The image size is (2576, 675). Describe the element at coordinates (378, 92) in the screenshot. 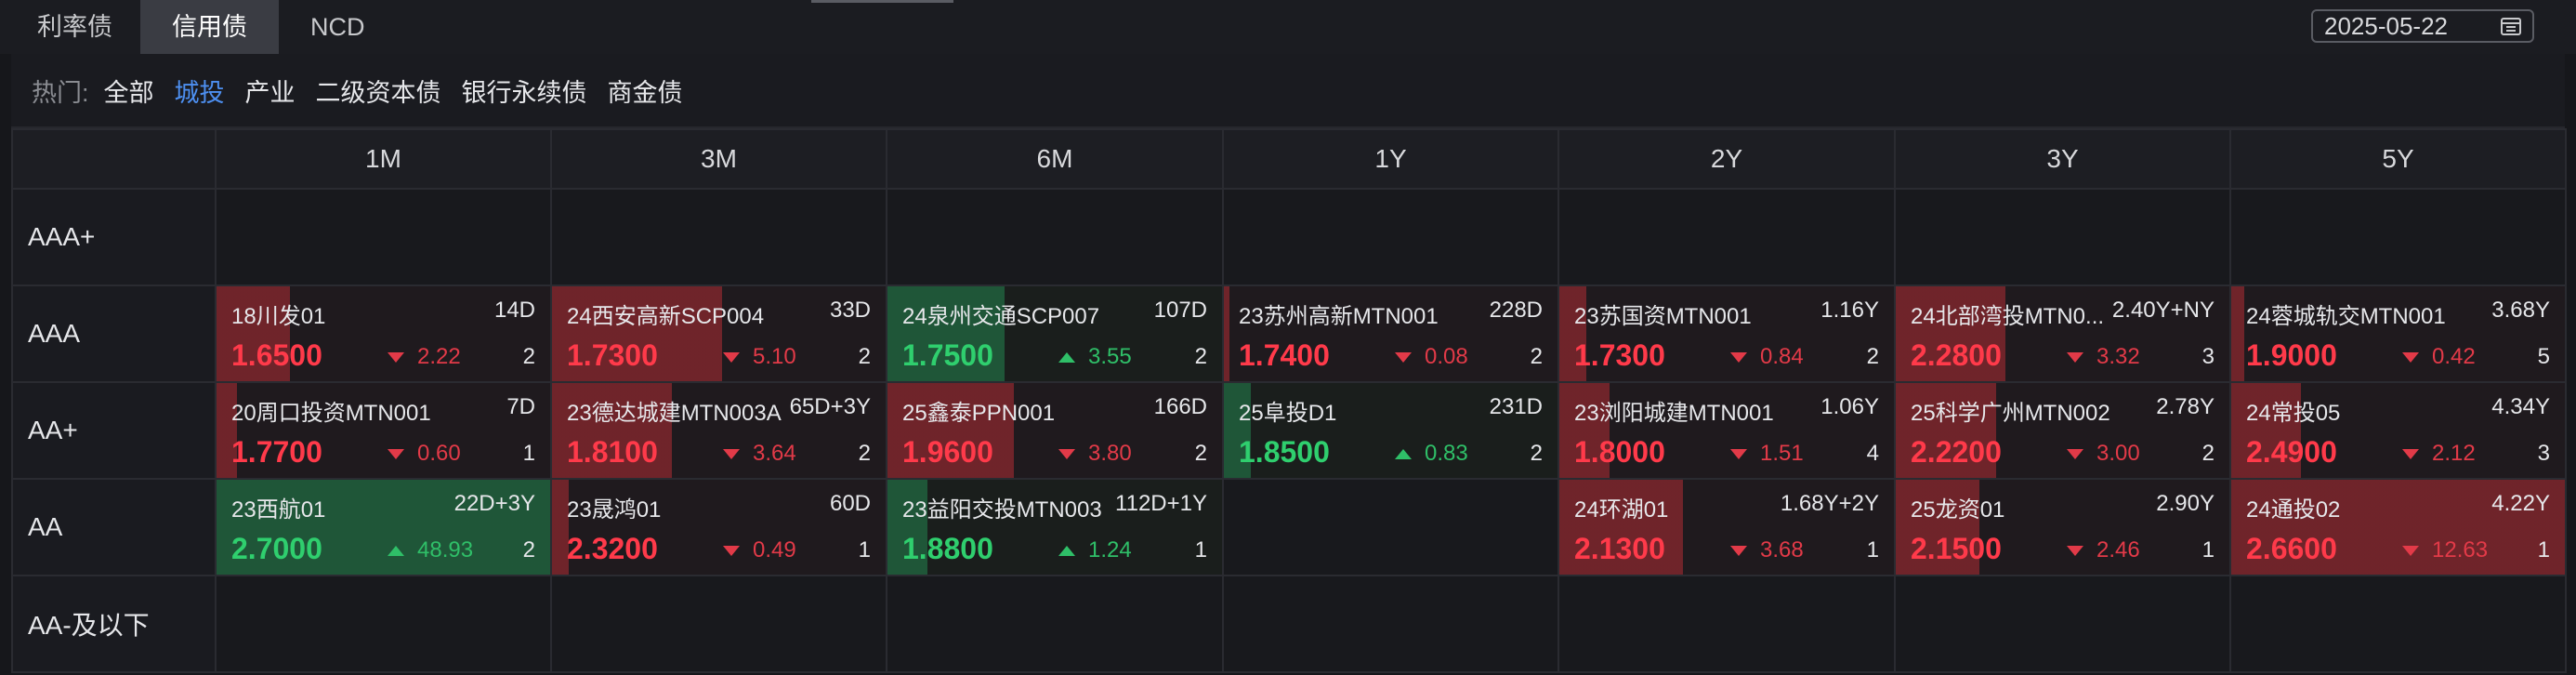

I see `filter-tier2-capital: 二级资本债` at that location.